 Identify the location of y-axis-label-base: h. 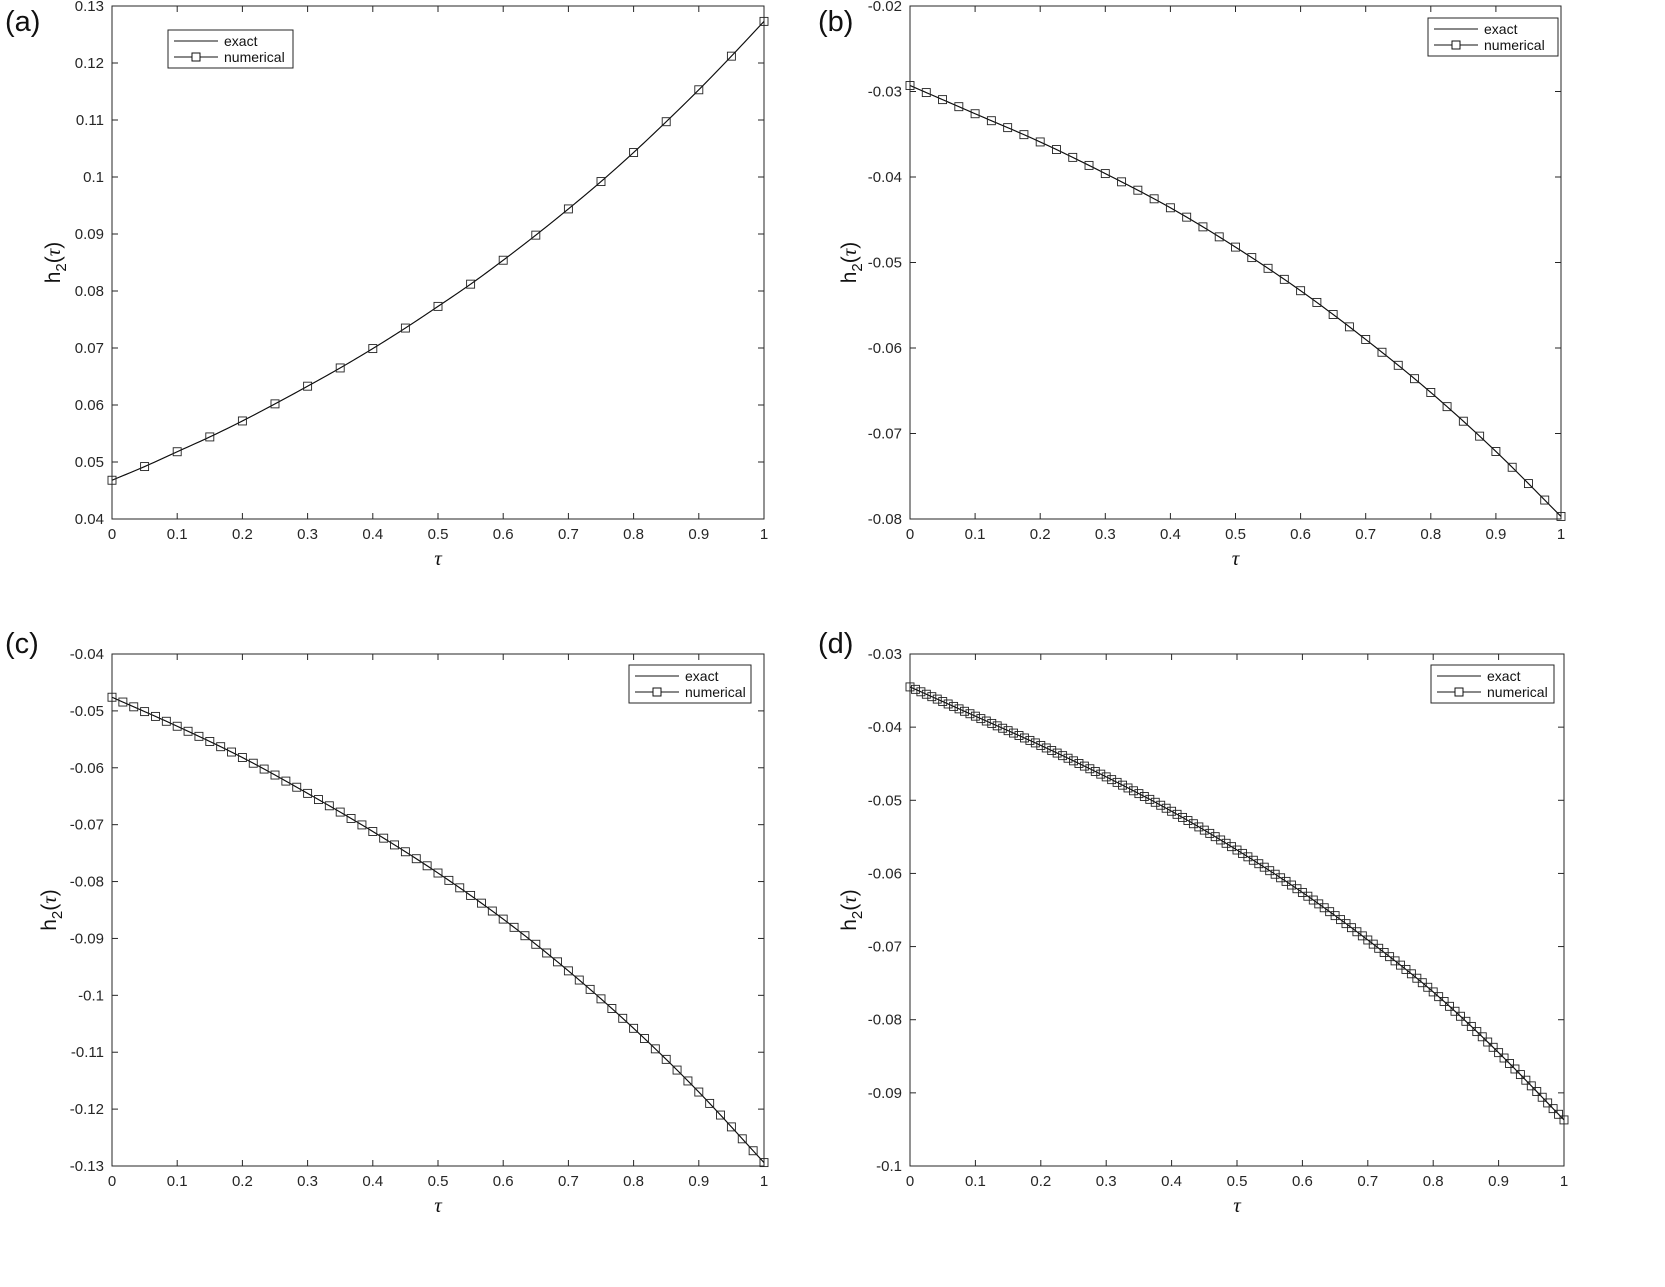
(53, 278).